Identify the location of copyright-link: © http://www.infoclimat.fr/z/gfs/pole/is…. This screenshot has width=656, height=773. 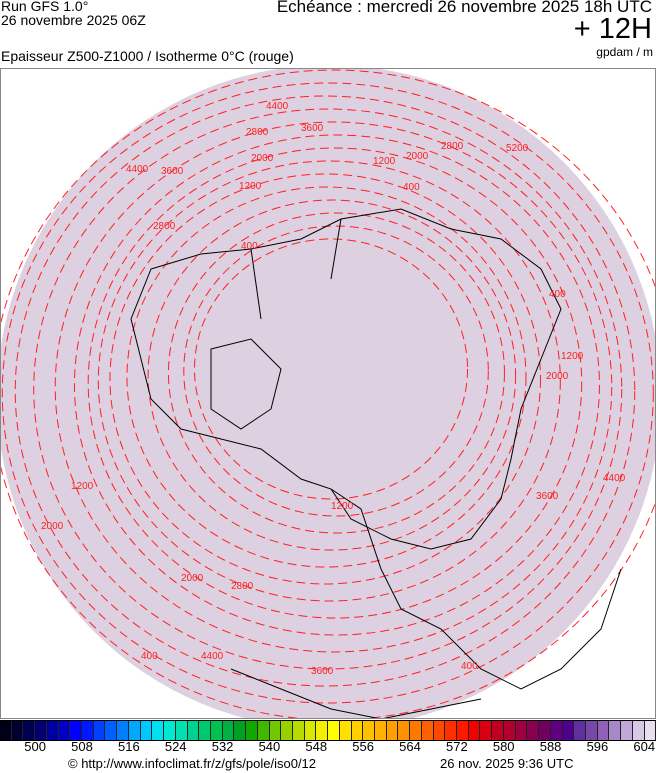
(192, 763).